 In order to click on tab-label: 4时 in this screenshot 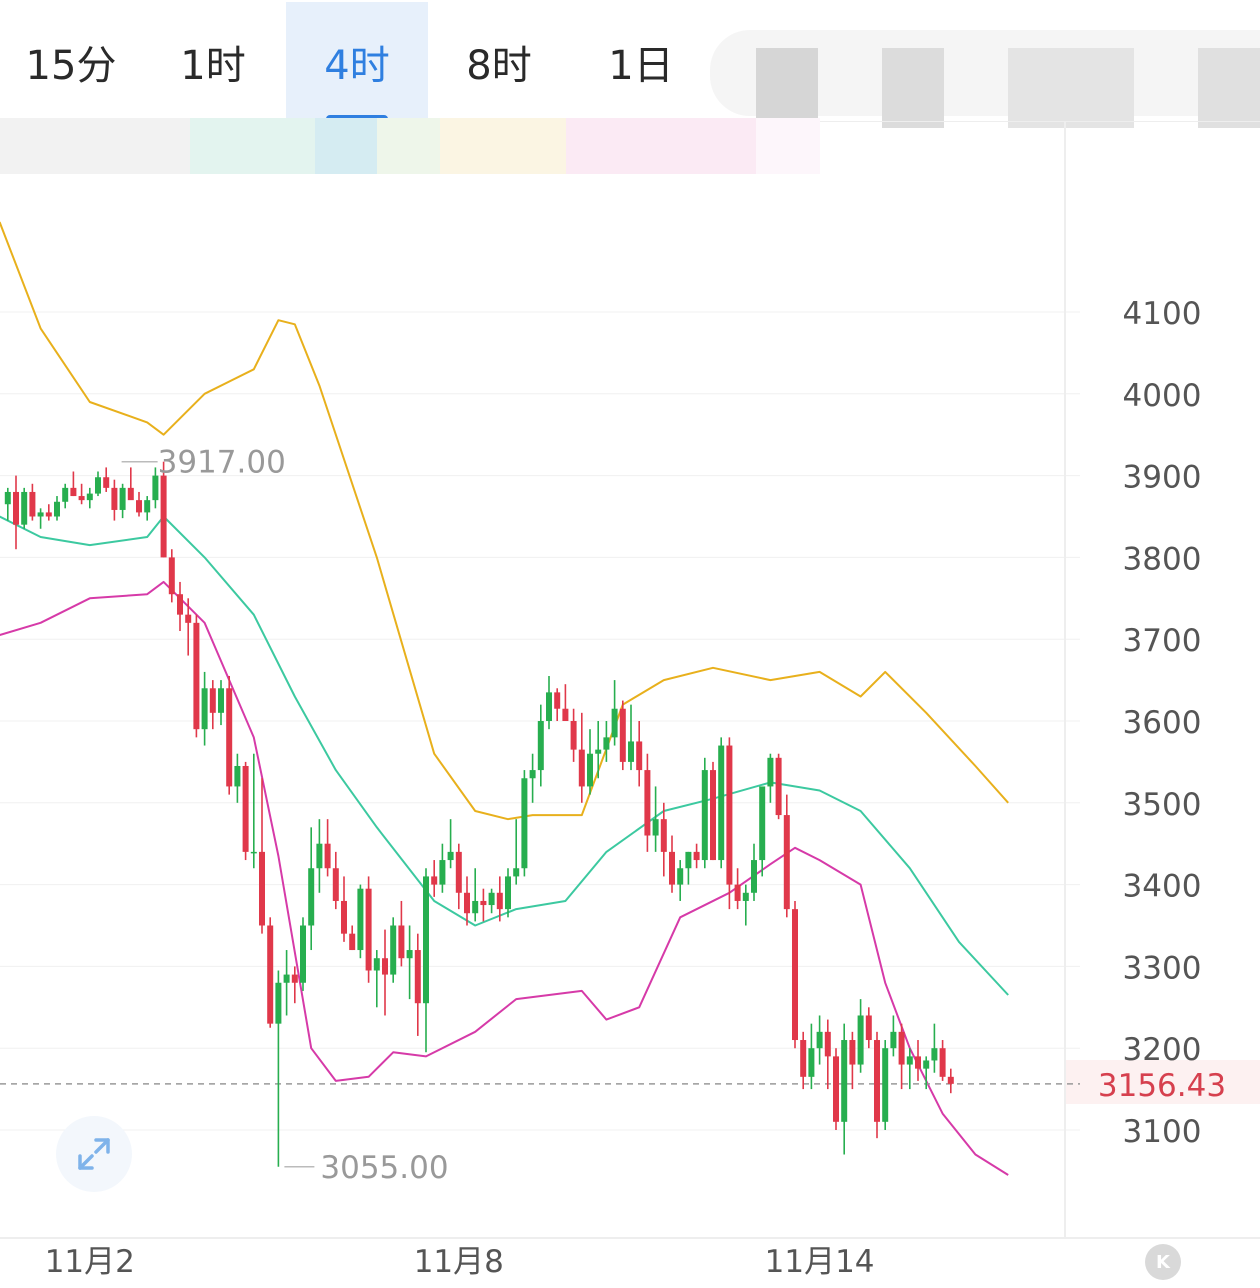, I will do `click(357, 66)`.